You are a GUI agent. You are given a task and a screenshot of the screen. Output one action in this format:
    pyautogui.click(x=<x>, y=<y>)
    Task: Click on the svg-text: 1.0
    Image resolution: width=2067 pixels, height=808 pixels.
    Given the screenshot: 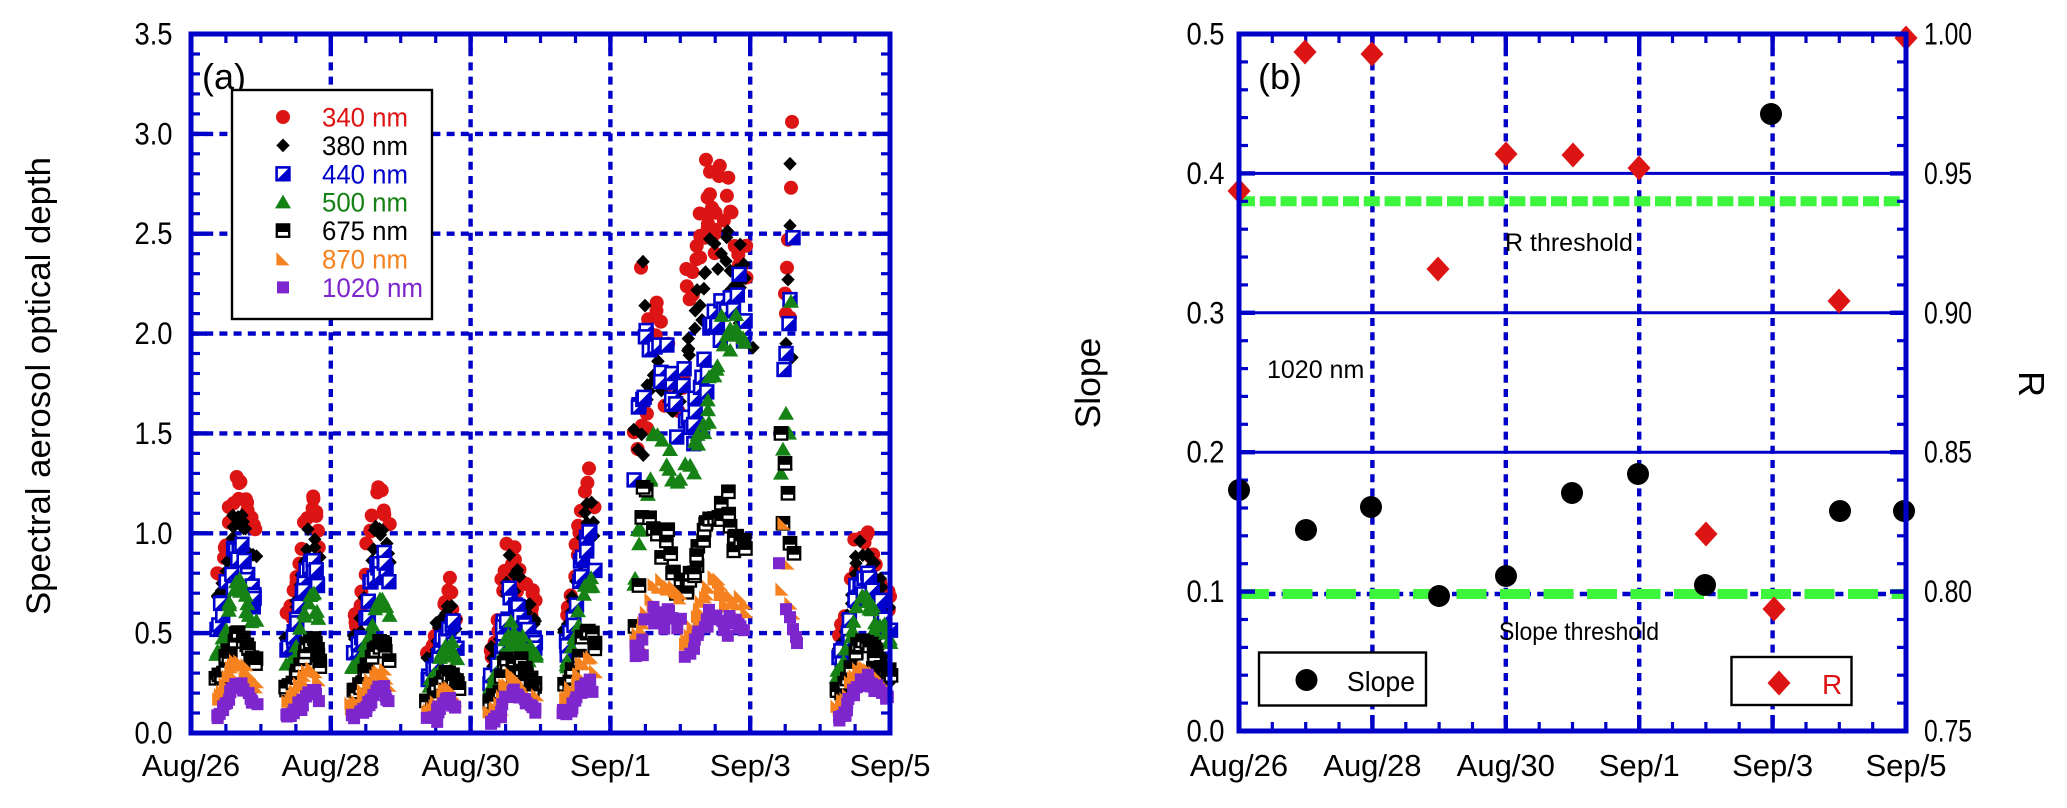 What is the action you would take?
    pyautogui.click(x=154, y=533)
    